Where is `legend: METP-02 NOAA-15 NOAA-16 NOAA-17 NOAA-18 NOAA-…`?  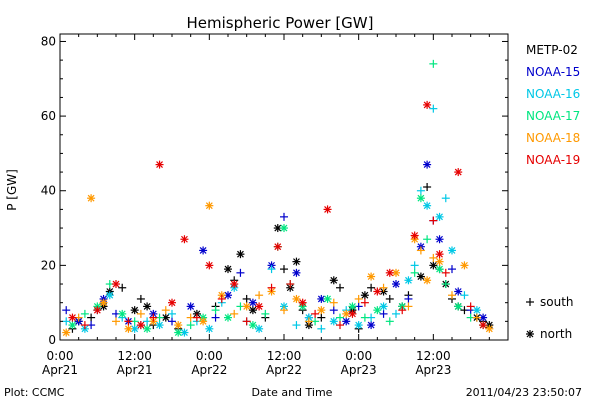
legend: METP-02 NOAA-15 NOAA-16 NOAA-17 NOAA-18 NOAA-… is located at coordinates (553, 192).